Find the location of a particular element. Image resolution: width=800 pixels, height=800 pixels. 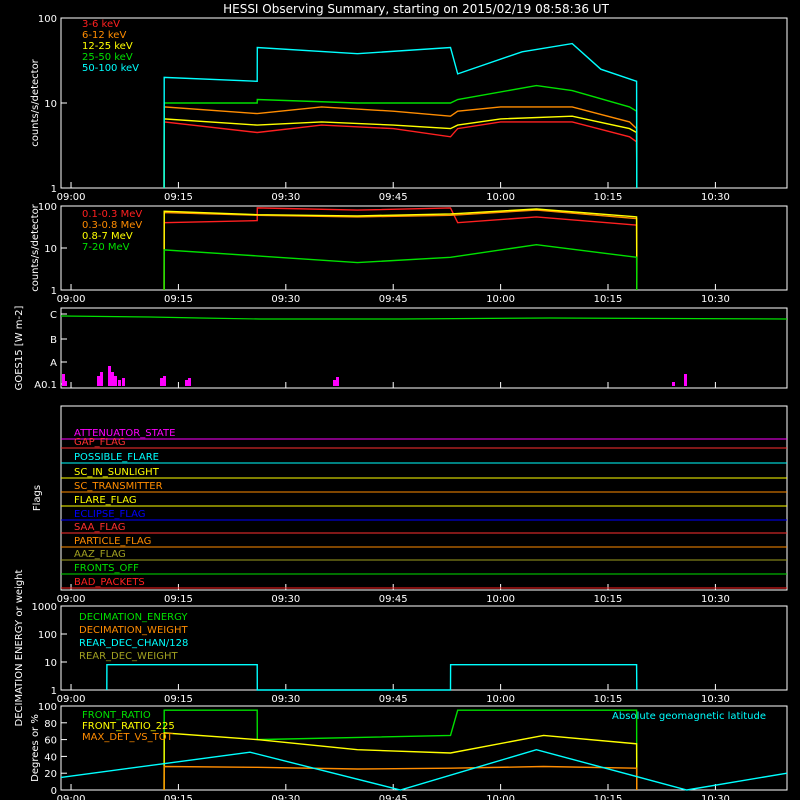

panel-frame-goes is located at coordinates (424, 348).